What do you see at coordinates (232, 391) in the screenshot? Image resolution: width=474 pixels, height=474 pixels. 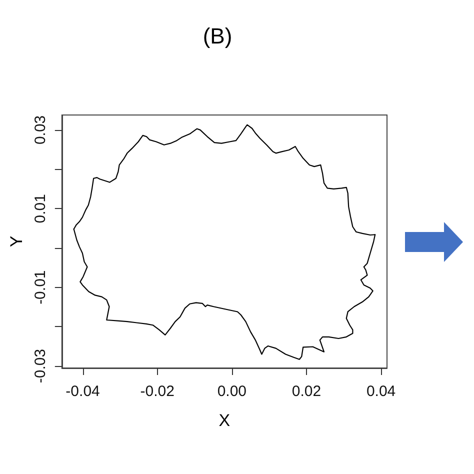 I see `x-tick-label: 0.00` at bounding box center [232, 391].